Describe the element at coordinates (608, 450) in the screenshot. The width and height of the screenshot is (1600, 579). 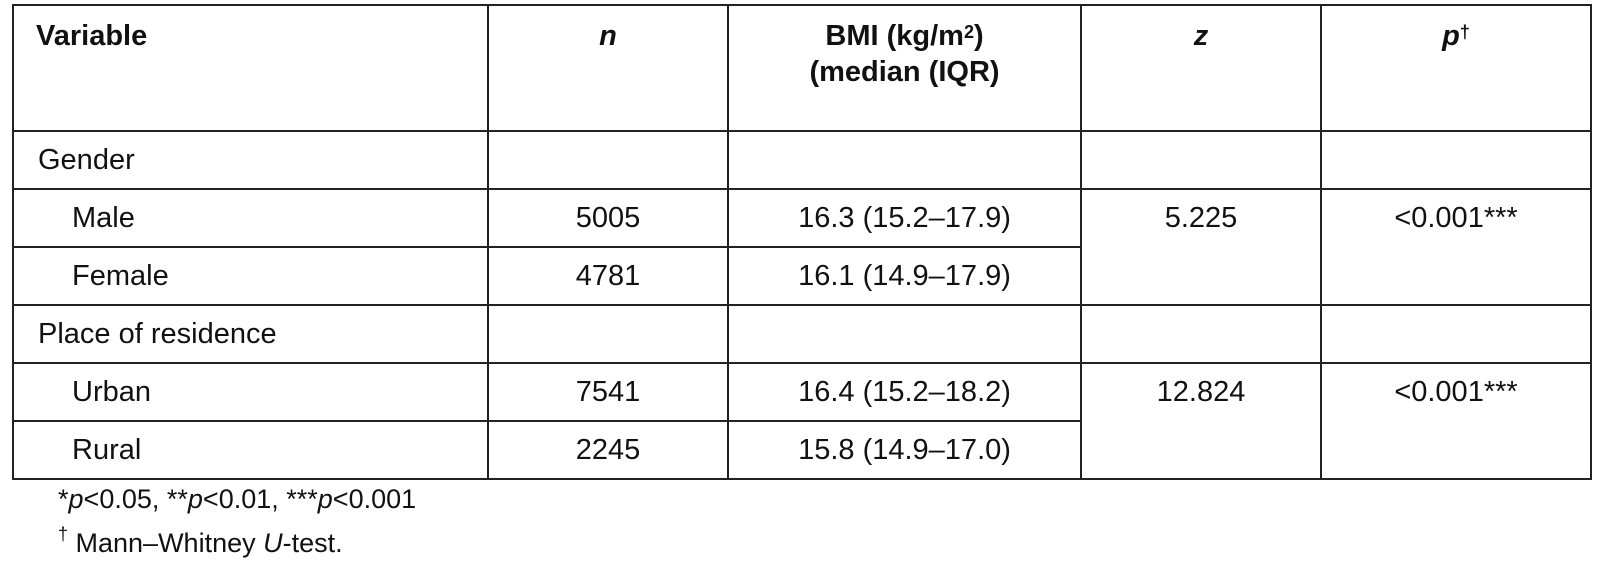
I see `n-cell: 2245` at that location.